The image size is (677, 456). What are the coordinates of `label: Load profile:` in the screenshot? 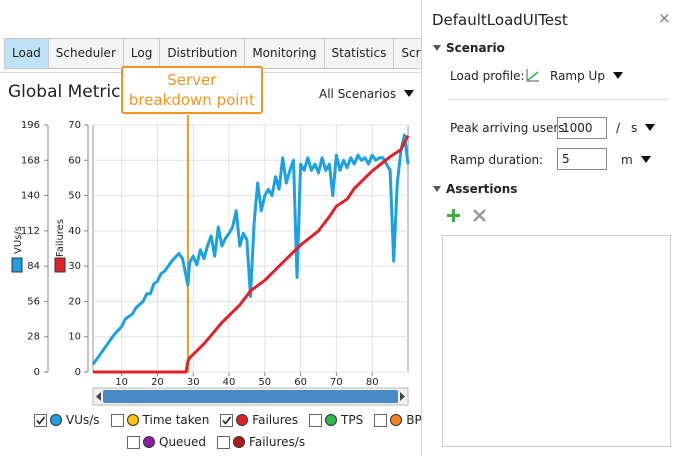 It's located at (487, 76).